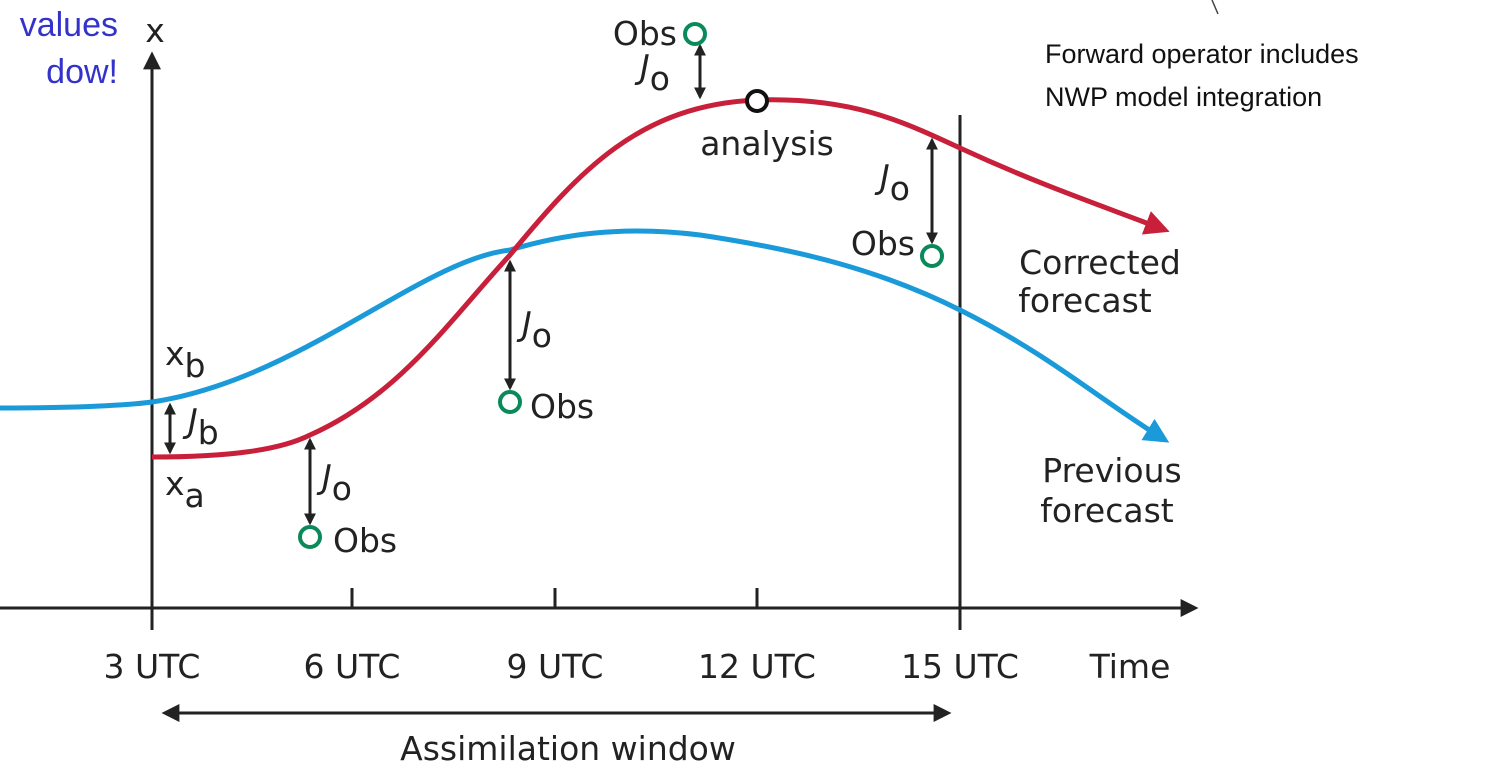 The height and width of the screenshot is (769, 1497). What do you see at coordinates (960, 666) in the screenshot?
I see `x-tick-label: 15 UTC` at bounding box center [960, 666].